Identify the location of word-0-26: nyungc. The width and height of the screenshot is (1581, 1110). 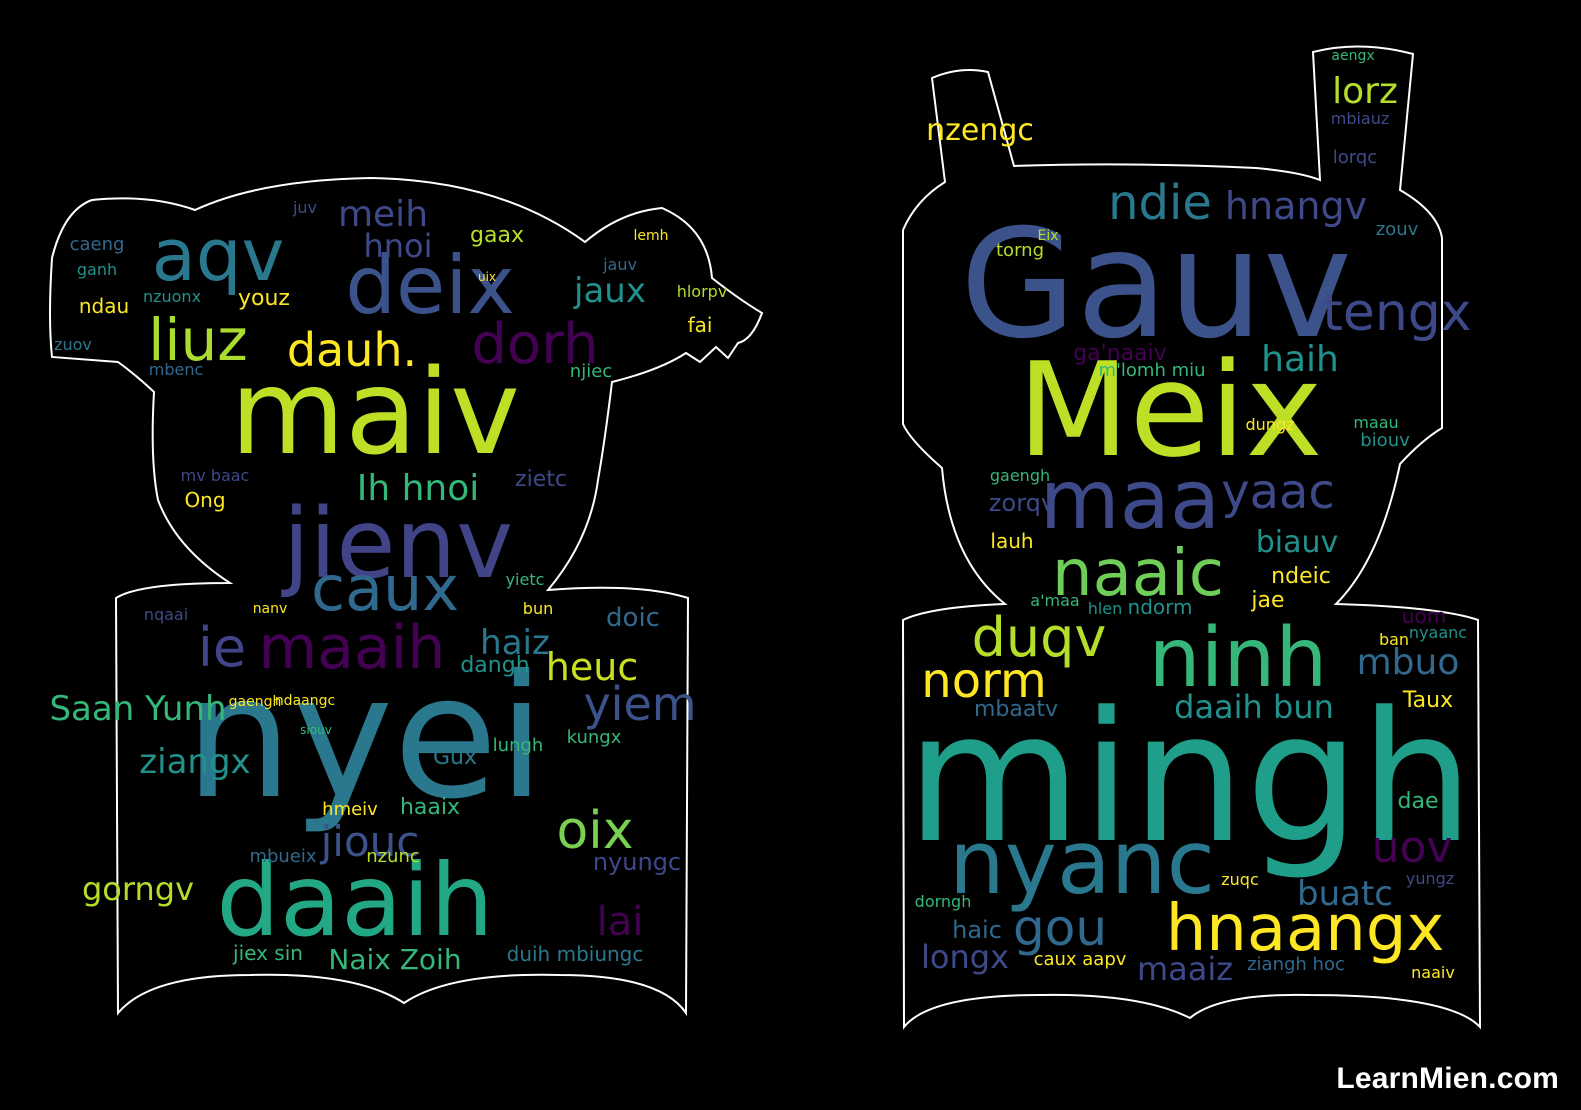
(637, 862).